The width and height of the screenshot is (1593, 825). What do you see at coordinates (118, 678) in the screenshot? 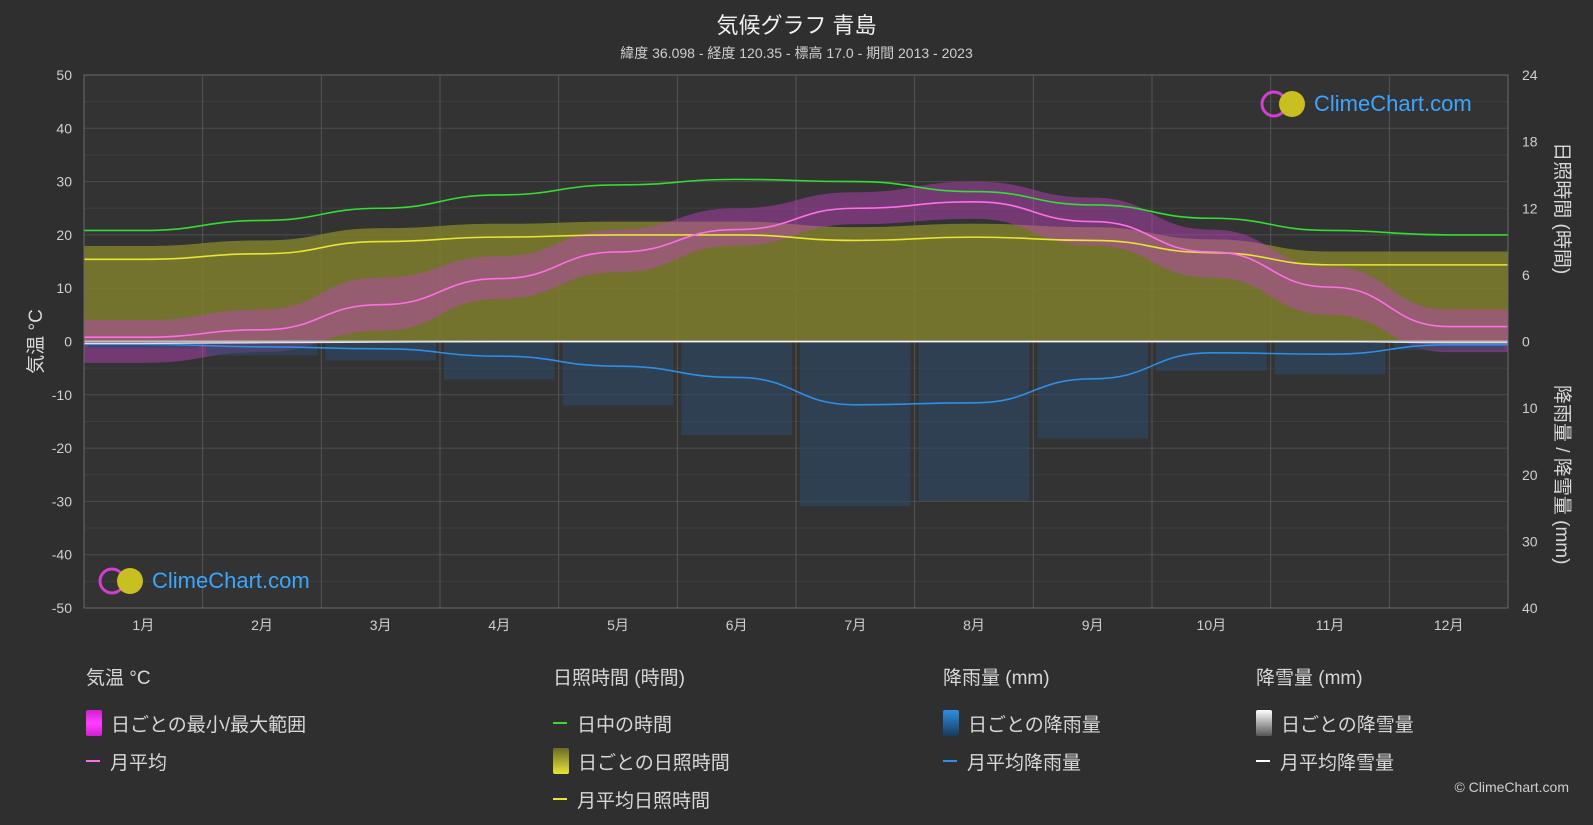
I see `legend-head-temperature: 気温 °C` at bounding box center [118, 678].